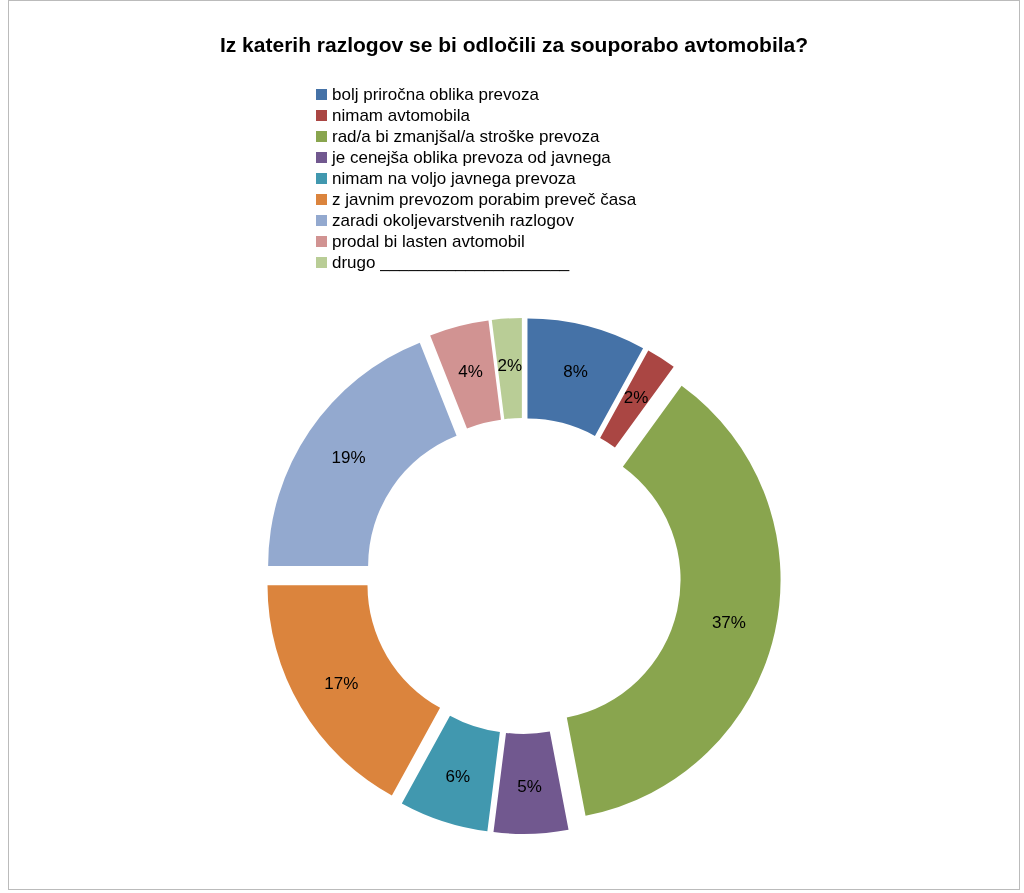  I want to click on data-label: 8%, so click(575, 372).